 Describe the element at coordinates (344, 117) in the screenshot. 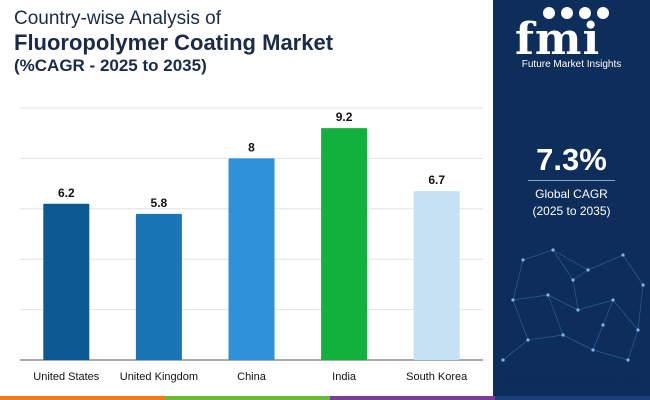

I see `data-label: 9.2` at that location.